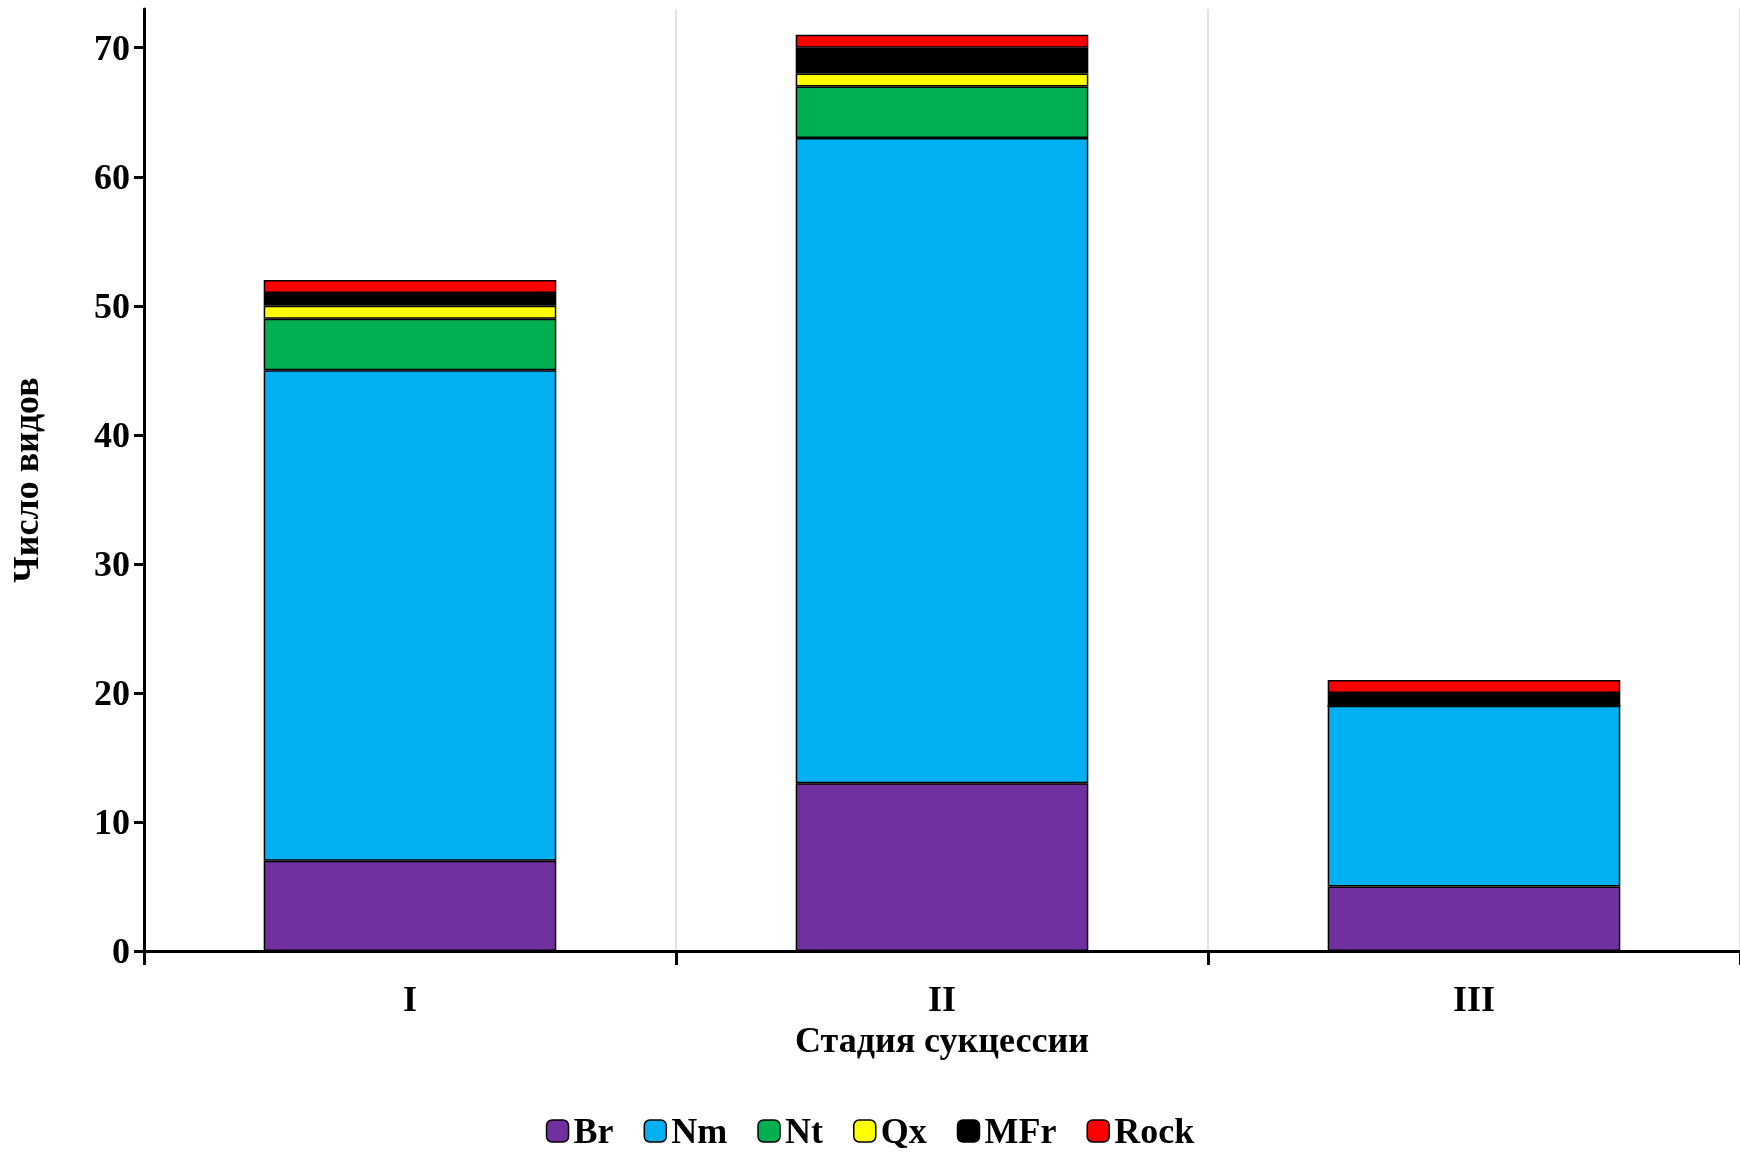  What do you see at coordinates (121, 951) in the screenshot?
I see `y-tick-label: 0` at bounding box center [121, 951].